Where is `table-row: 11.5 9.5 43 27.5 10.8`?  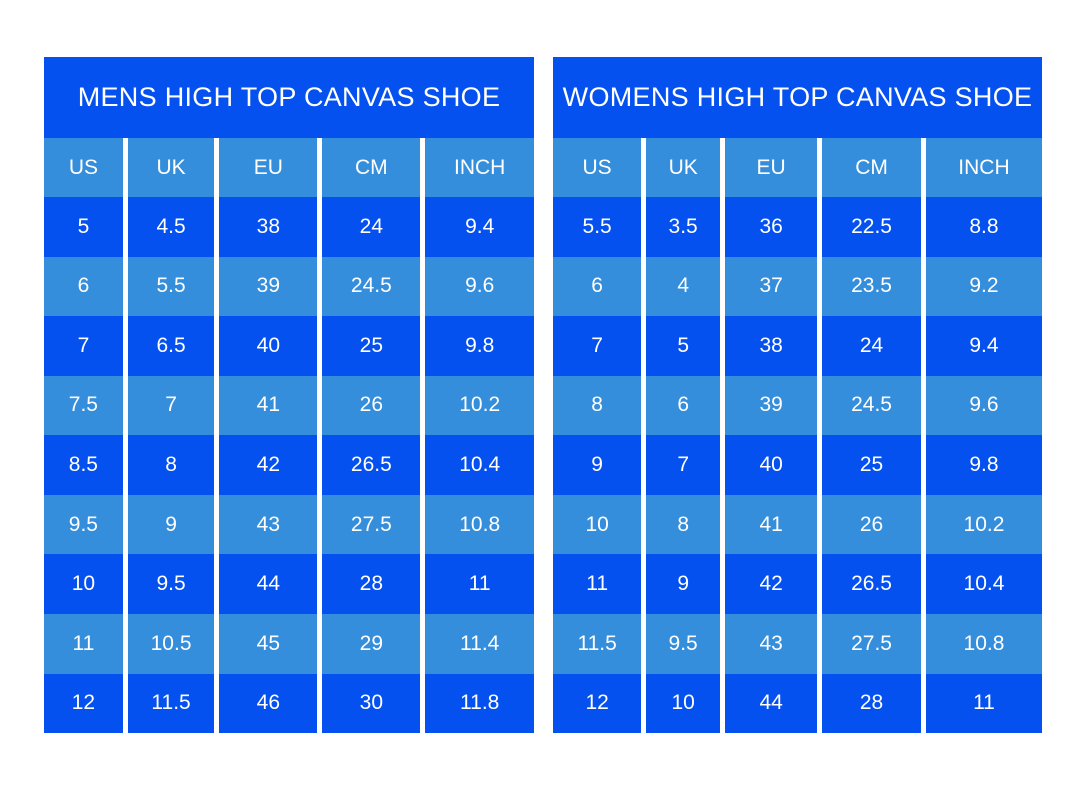
table-row: 11.5 9.5 43 27.5 10.8 is located at coordinates (797, 643).